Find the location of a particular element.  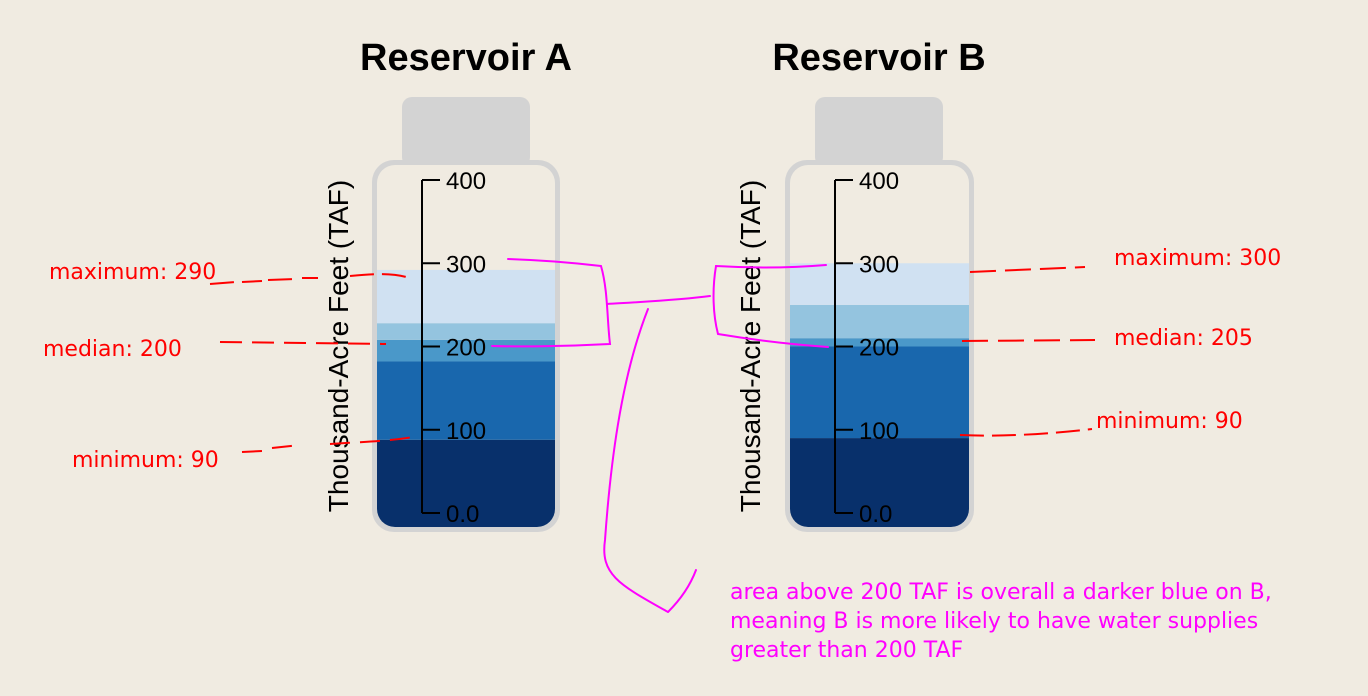

b-maximum-leader is located at coordinates (1027, 269).